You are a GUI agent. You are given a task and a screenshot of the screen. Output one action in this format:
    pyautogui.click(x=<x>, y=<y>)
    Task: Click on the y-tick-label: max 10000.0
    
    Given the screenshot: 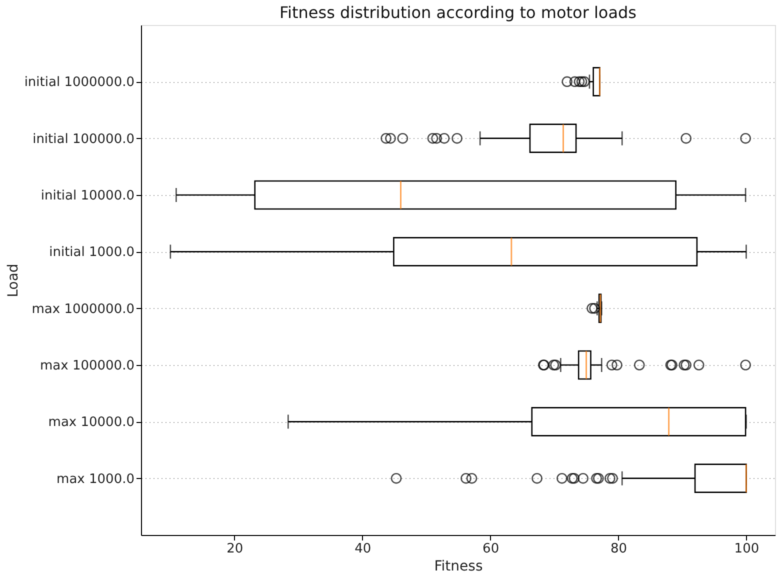 What is the action you would take?
    pyautogui.click(x=91, y=422)
    